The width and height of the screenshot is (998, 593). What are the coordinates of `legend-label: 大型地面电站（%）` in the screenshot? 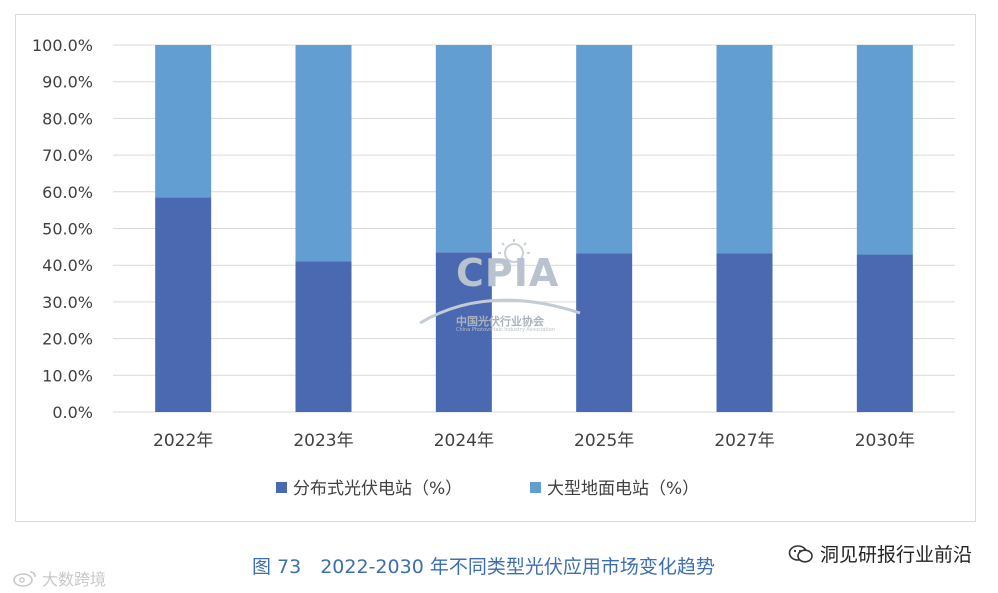 It's located at (623, 489).